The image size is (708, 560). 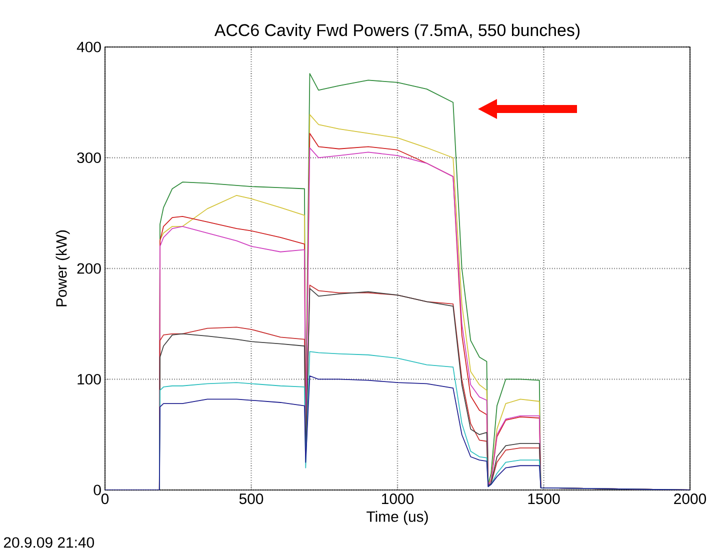 What do you see at coordinates (105, 499) in the screenshot?
I see `x-tick-label: 0` at bounding box center [105, 499].